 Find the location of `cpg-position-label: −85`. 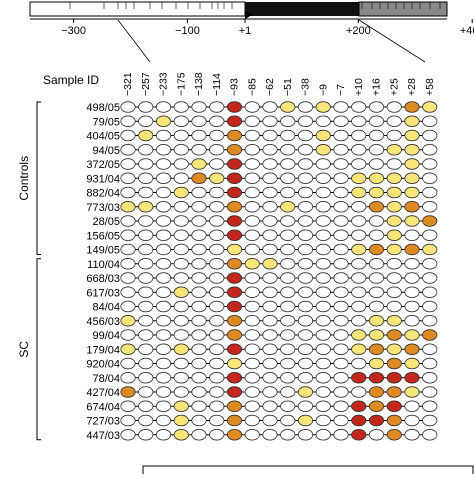

cpg-position-label: −85 is located at coordinates (252, 87).